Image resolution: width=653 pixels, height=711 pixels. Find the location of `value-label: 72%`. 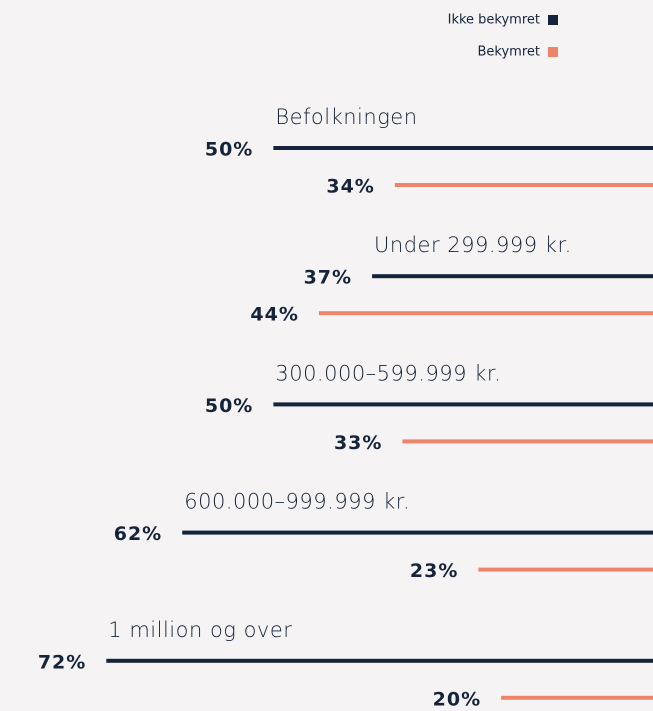

value-label: 72% is located at coordinates (62, 662).